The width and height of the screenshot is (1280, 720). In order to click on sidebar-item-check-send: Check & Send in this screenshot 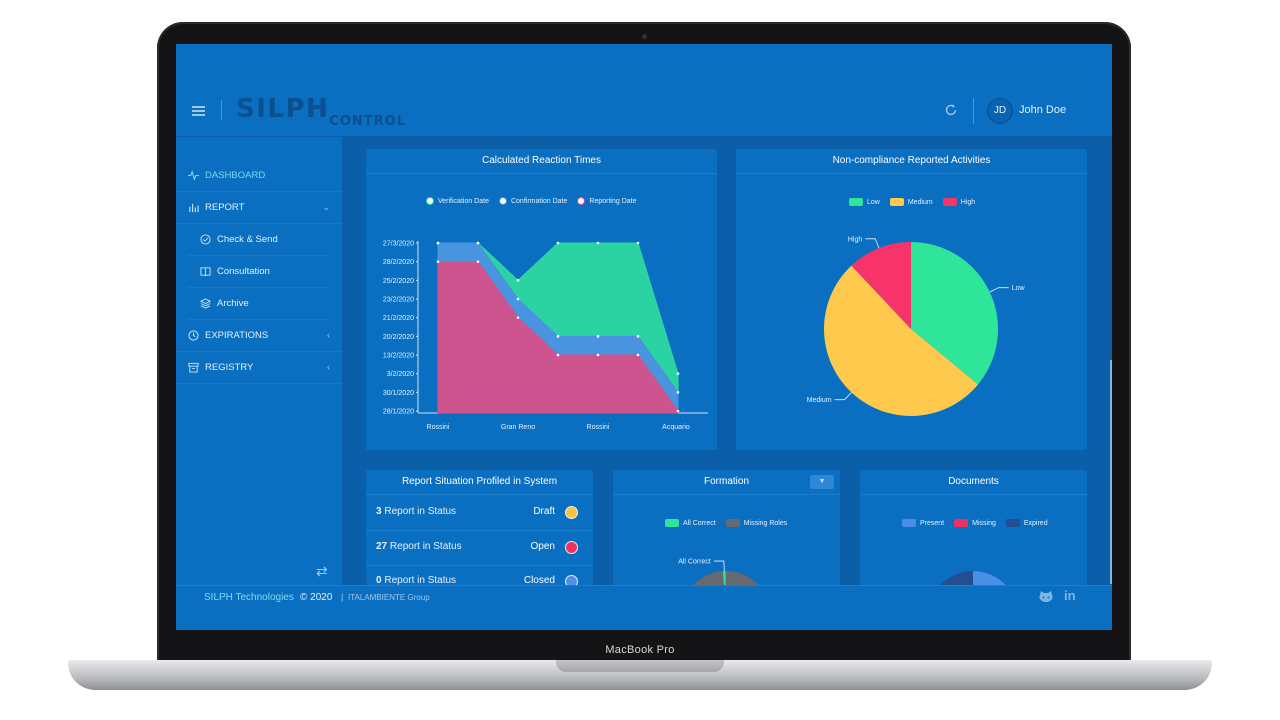, I will do `click(259, 239)`.